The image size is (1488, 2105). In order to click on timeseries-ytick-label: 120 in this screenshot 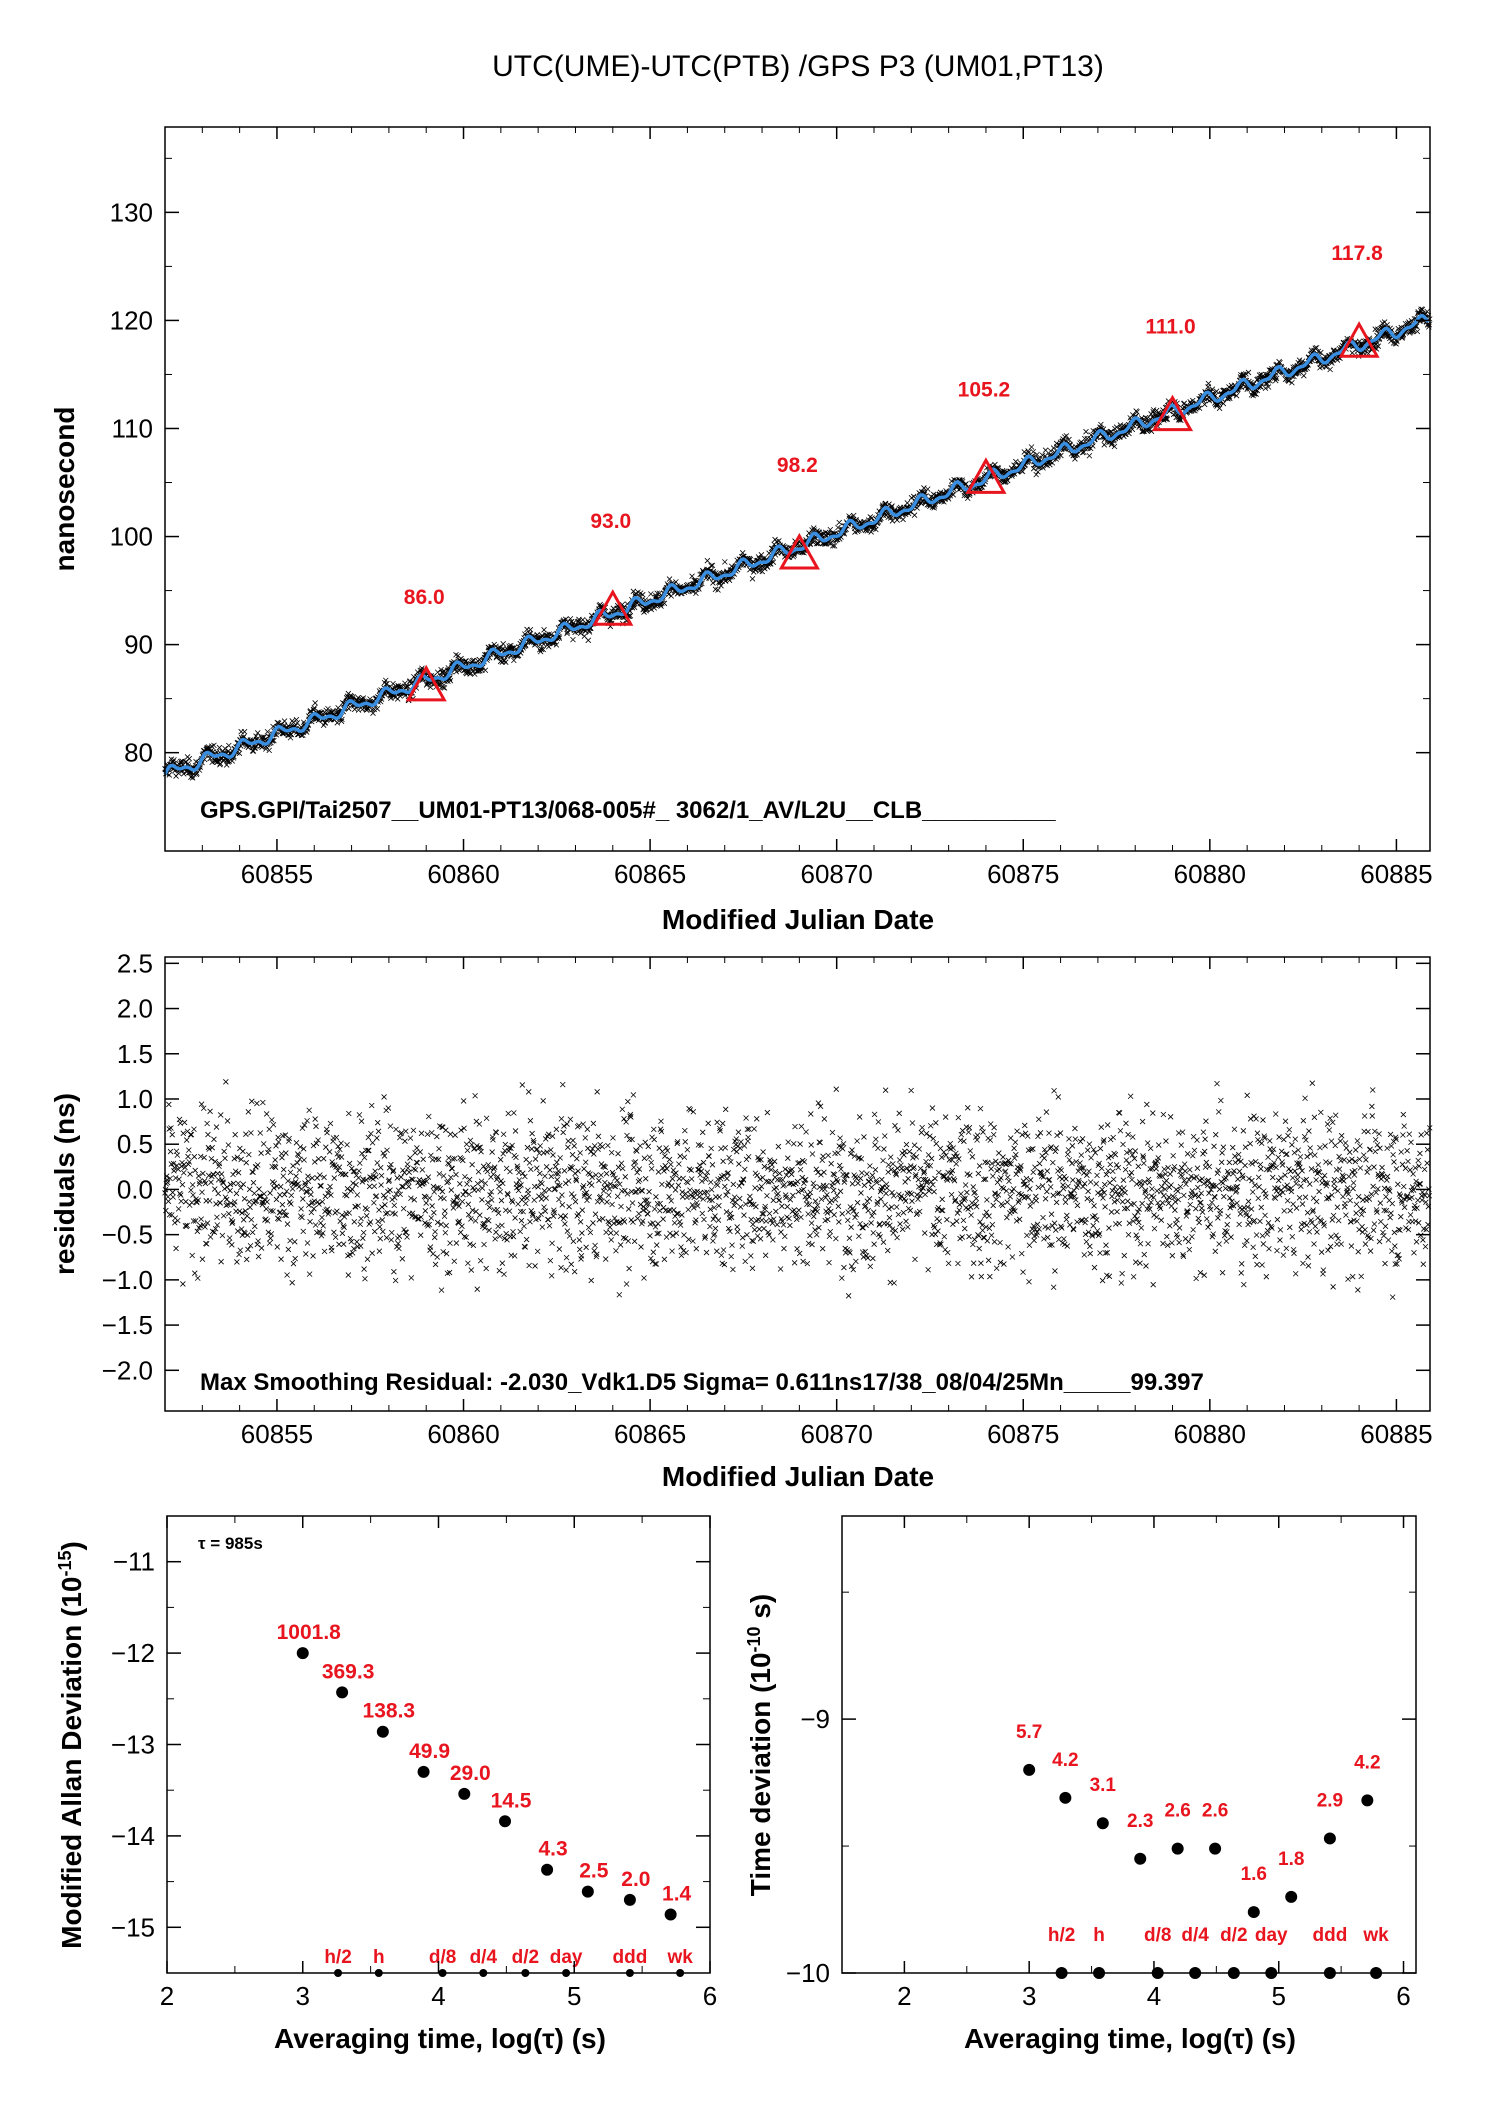, I will do `click(131, 320)`.